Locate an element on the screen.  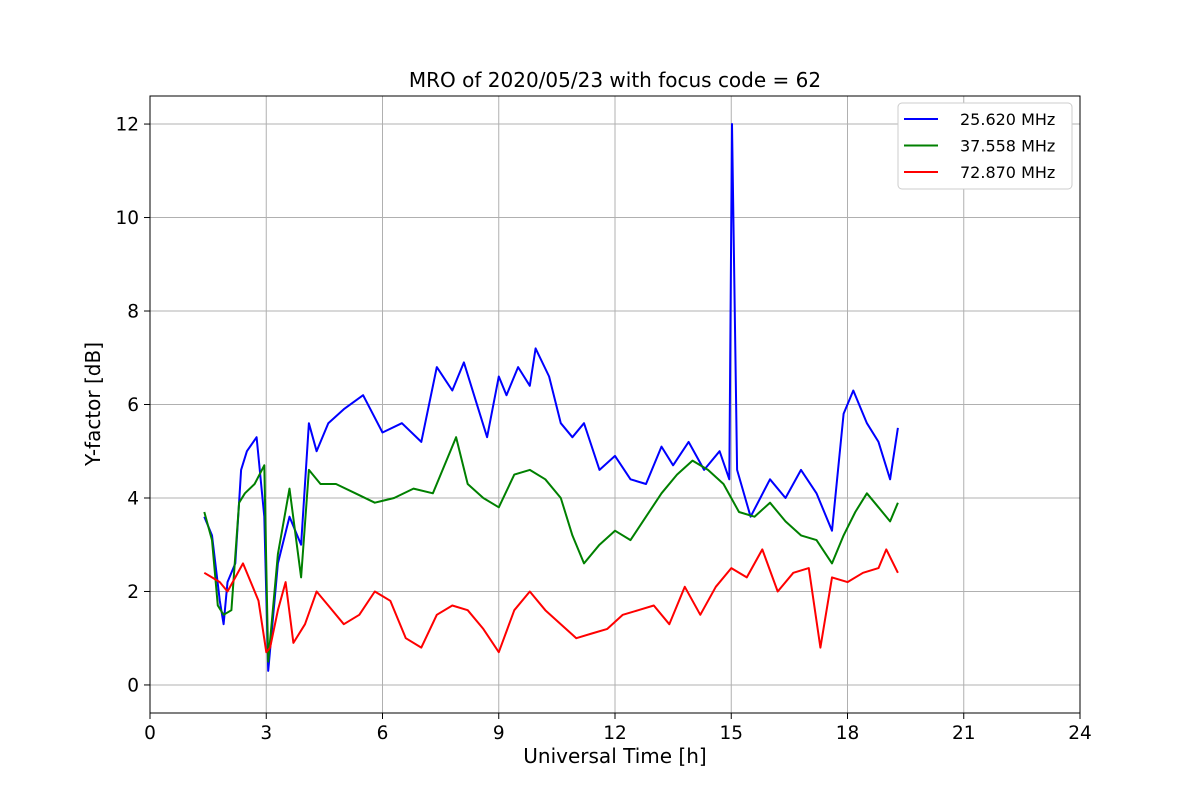
x-tick-label: 18 is located at coordinates (848, 733).